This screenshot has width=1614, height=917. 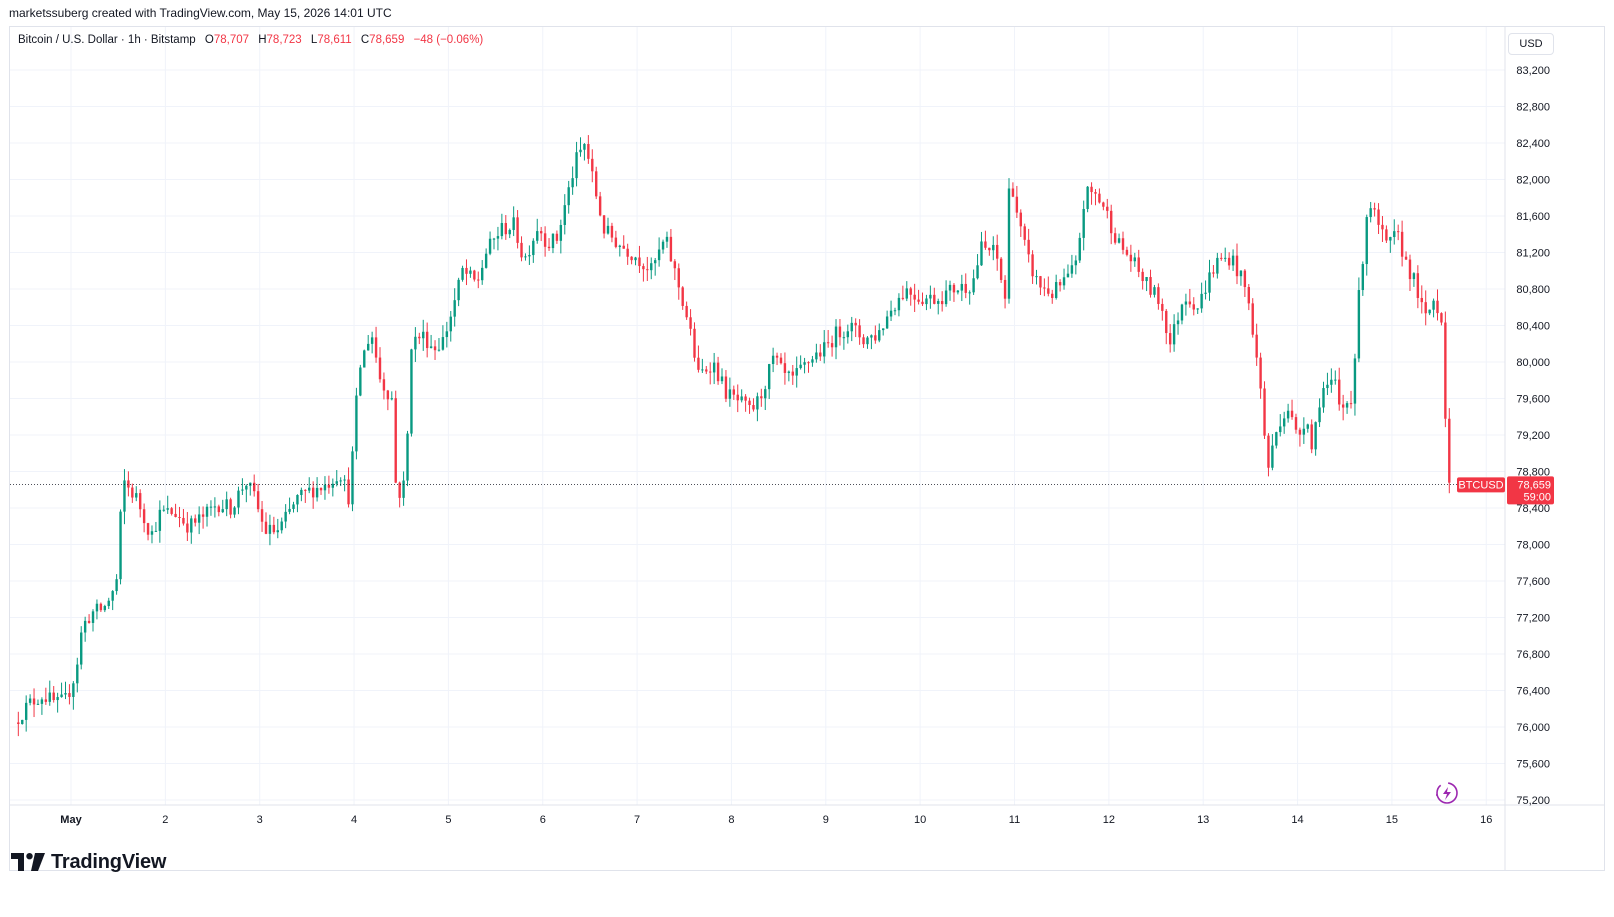 I want to click on symbol-name: Bitcoin / U.S. Dollar · 1h · Bitstamp, so click(x=107, y=40).